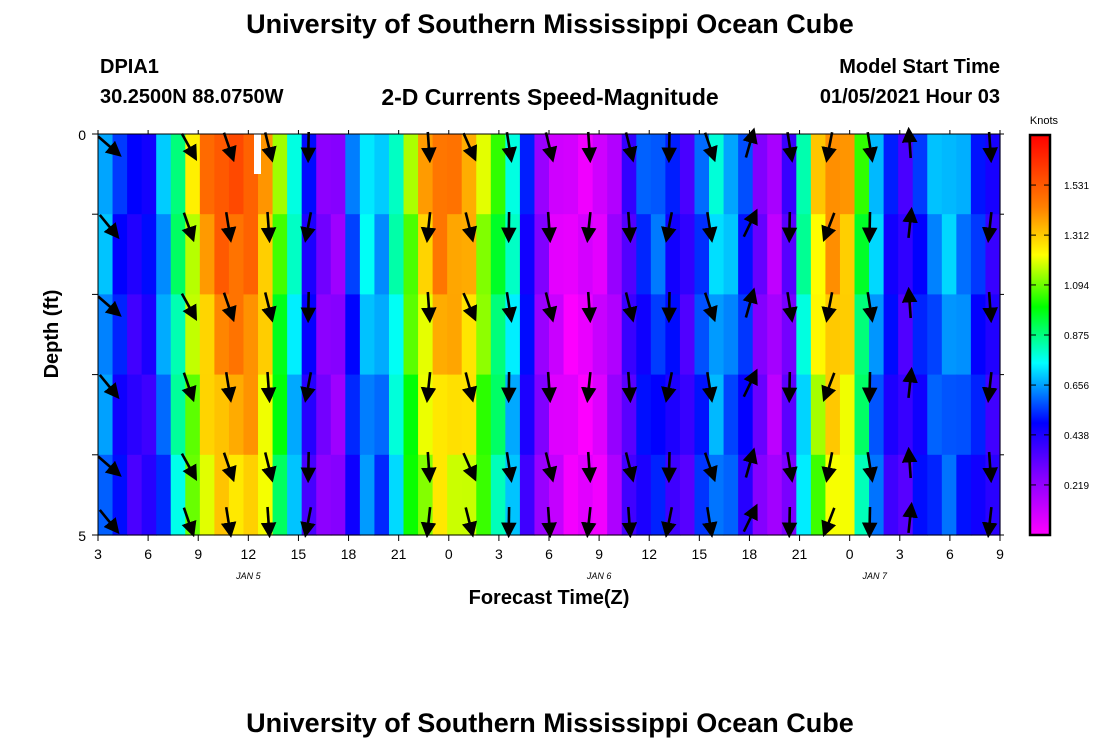  What do you see at coordinates (98, 554) in the screenshot?
I see `x-tick-label: 3` at bounding box center [98, 554].